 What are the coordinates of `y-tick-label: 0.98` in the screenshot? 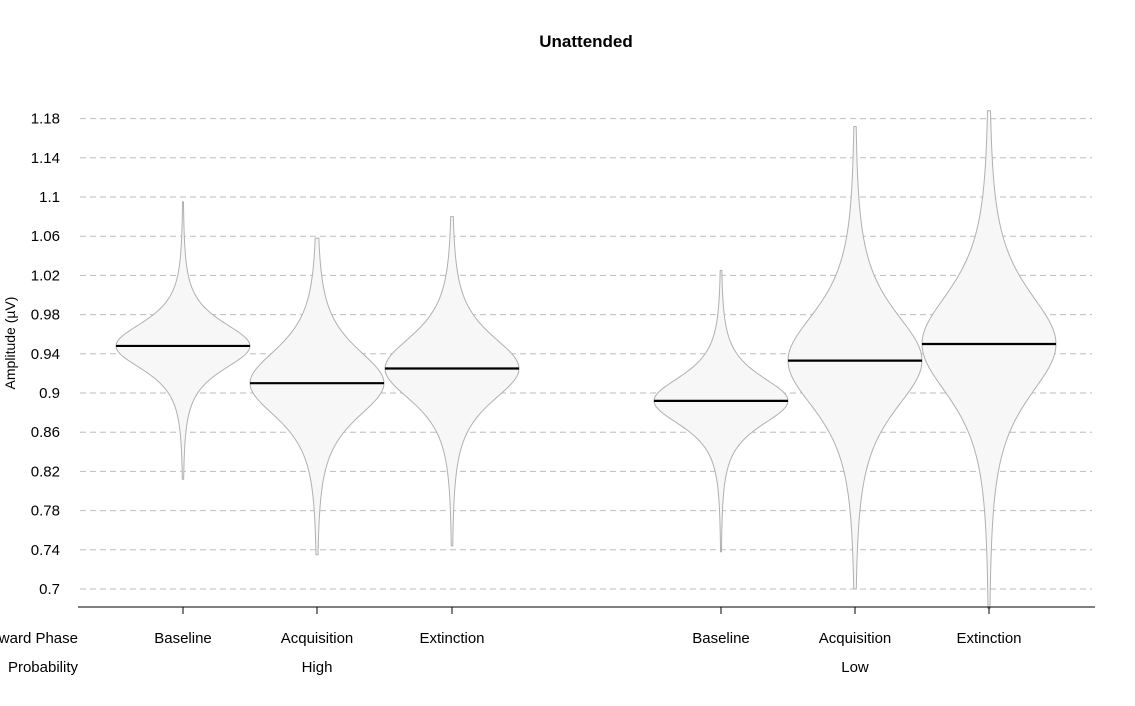 It's located at (45, 315).